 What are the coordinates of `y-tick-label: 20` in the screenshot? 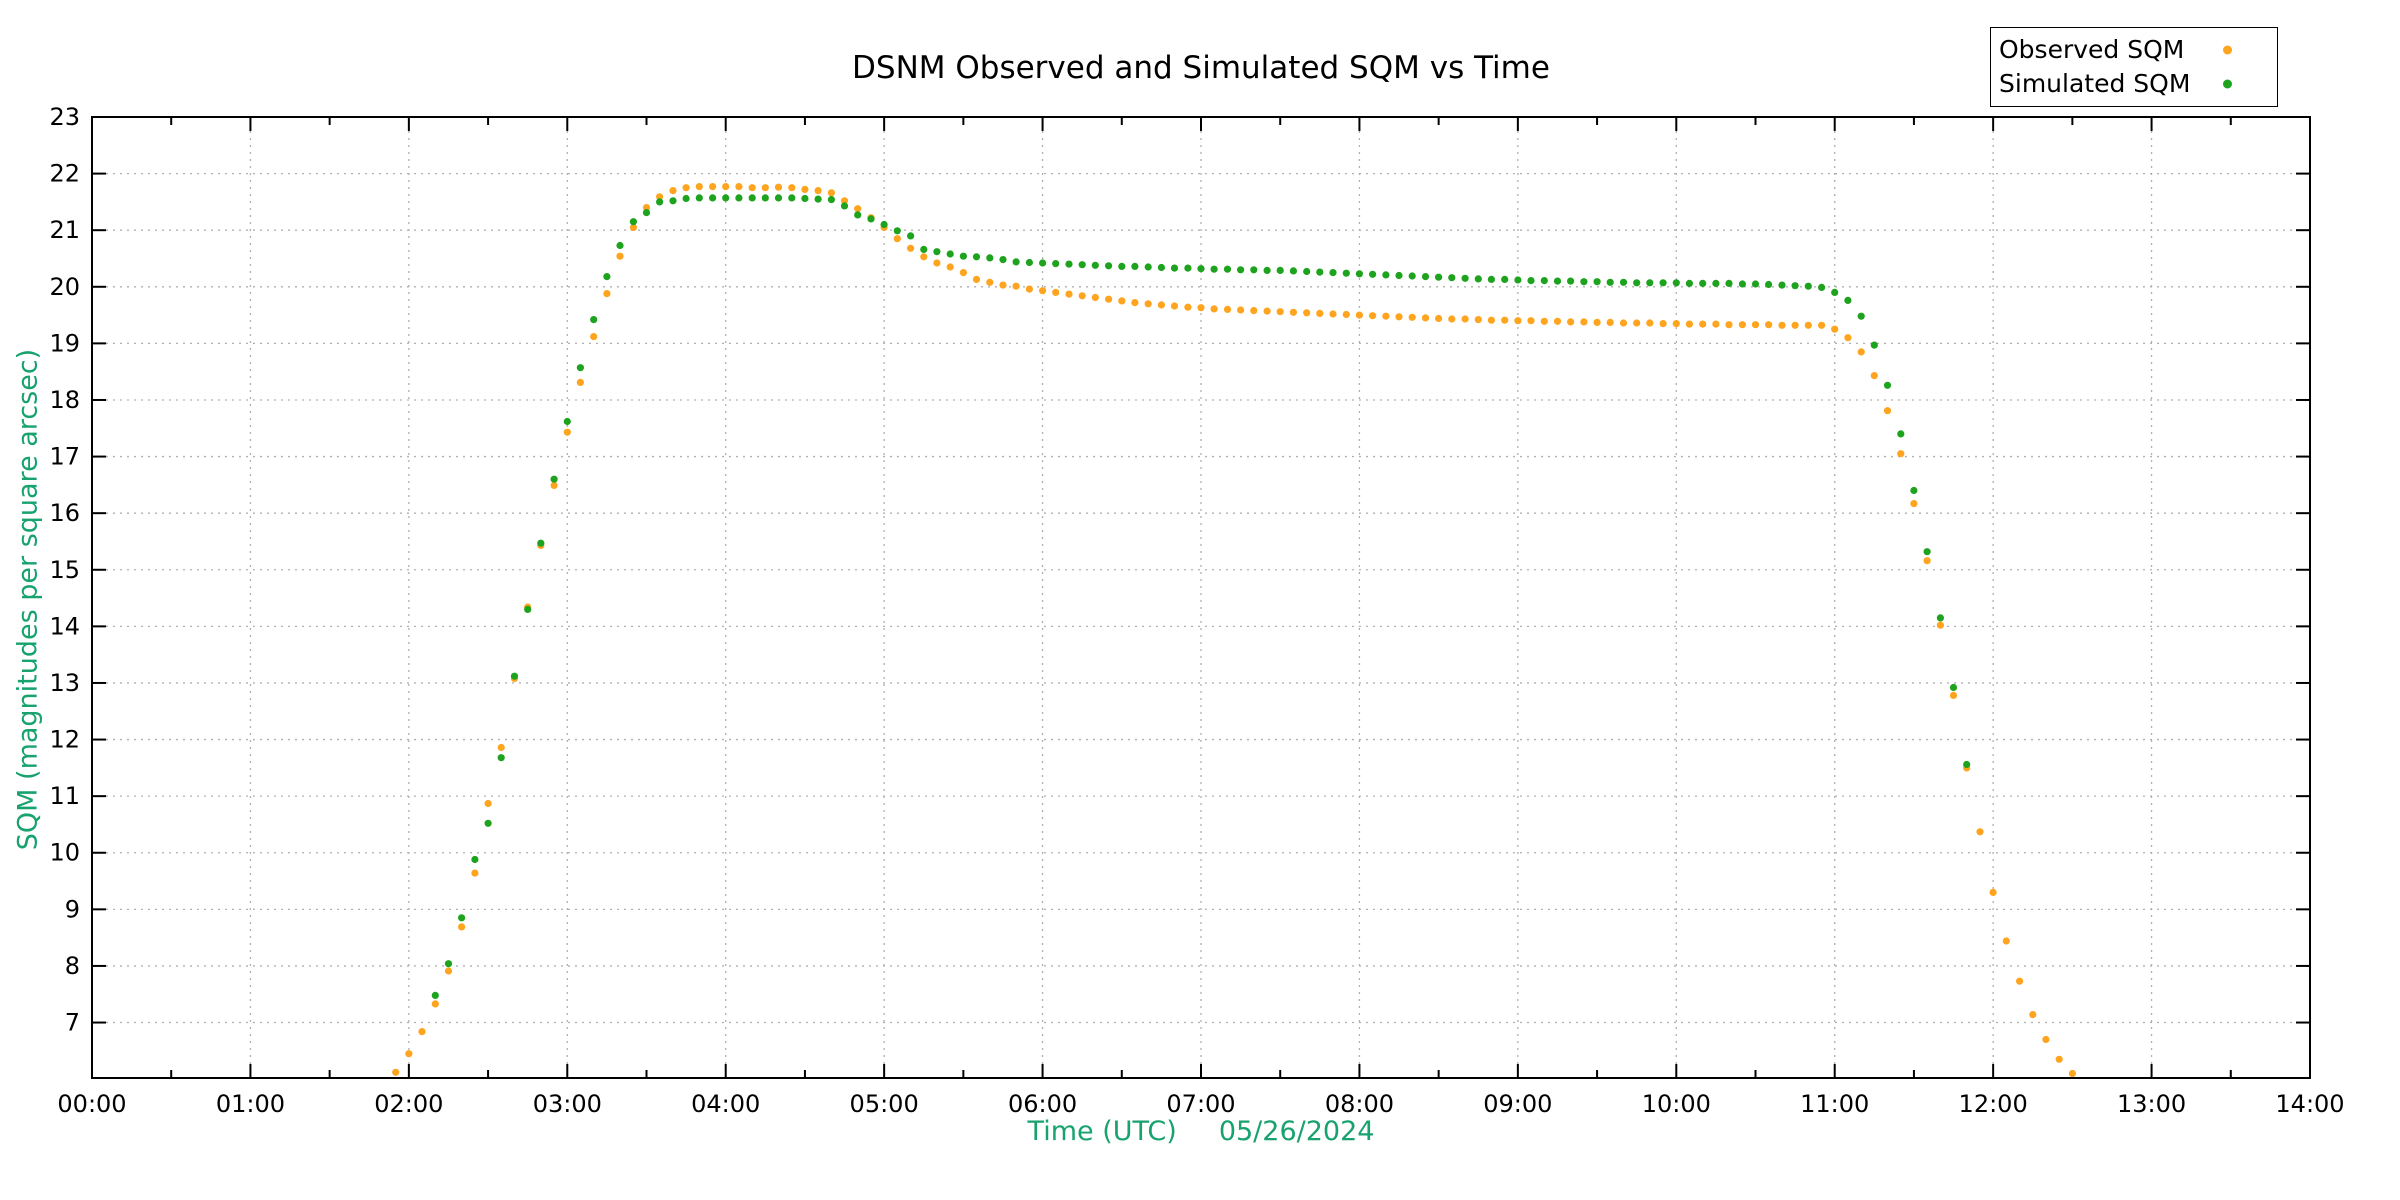 It's located at (64, 287).